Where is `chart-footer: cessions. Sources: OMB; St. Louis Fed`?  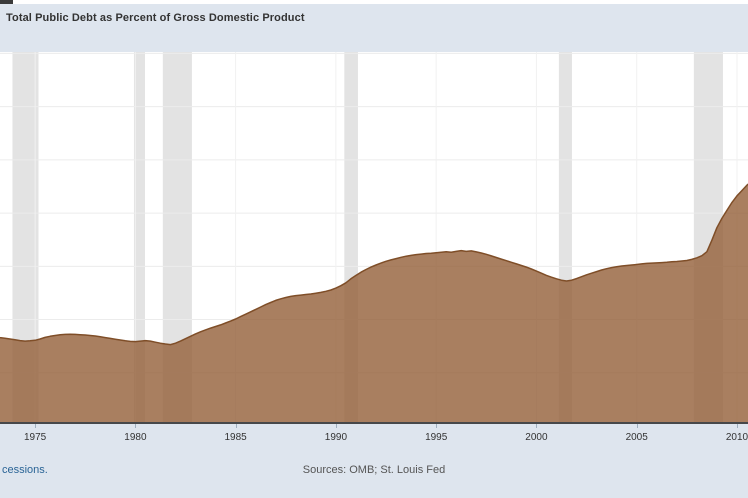 chart-footer: cessions. Sources: OMB; St. Louis Fed is located at coordinates (374, 474).